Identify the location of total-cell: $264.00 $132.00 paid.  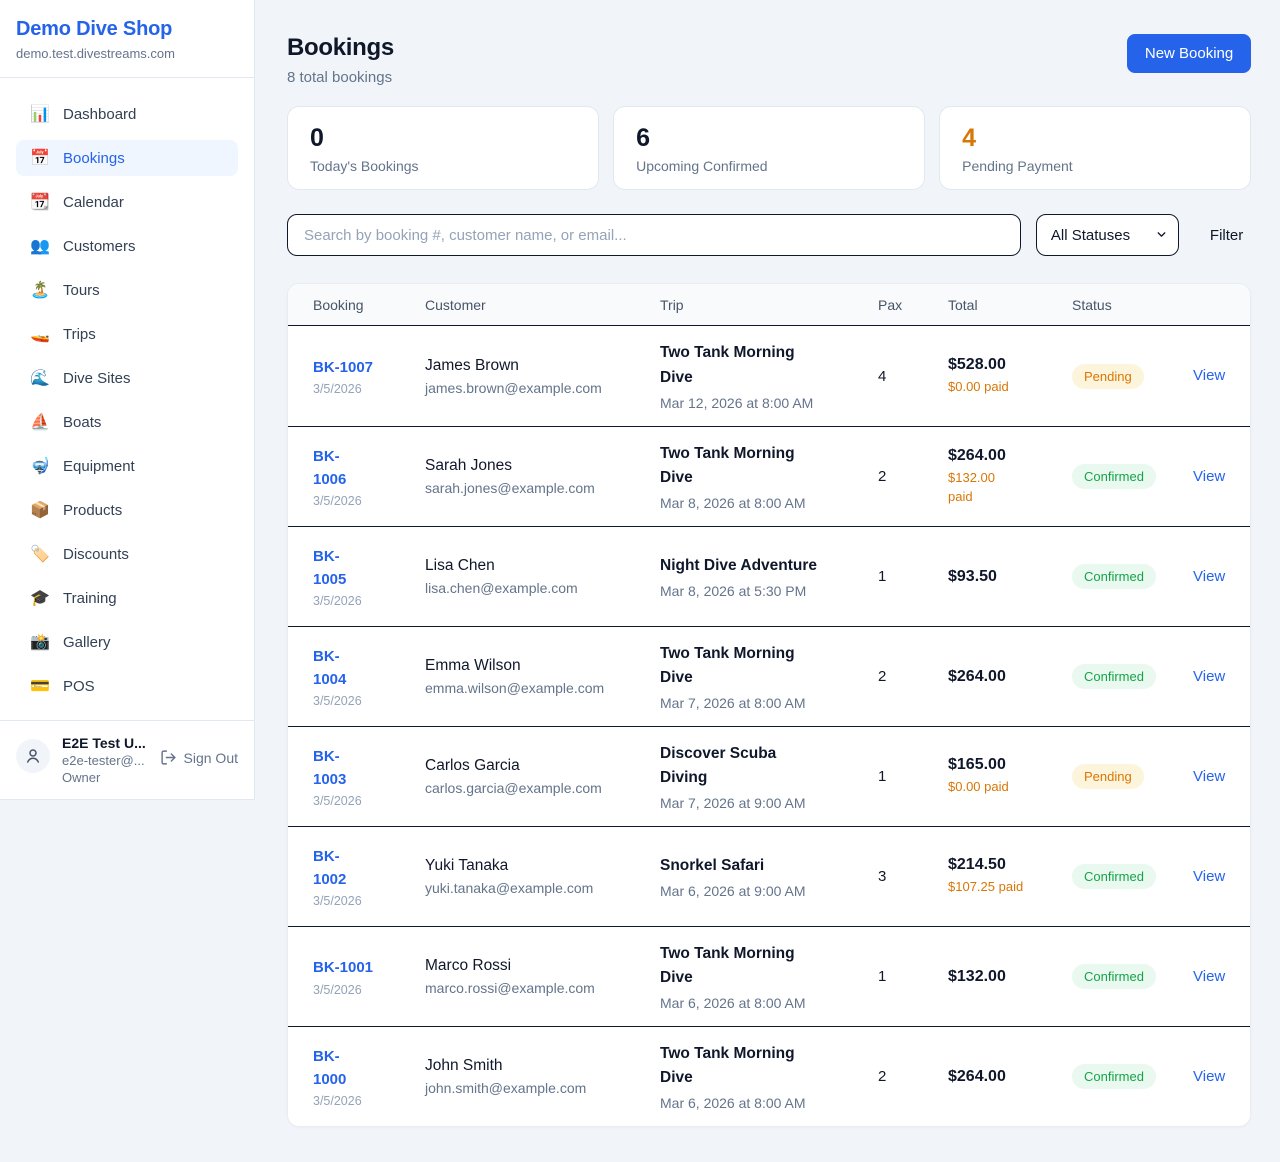
(1010, 476).